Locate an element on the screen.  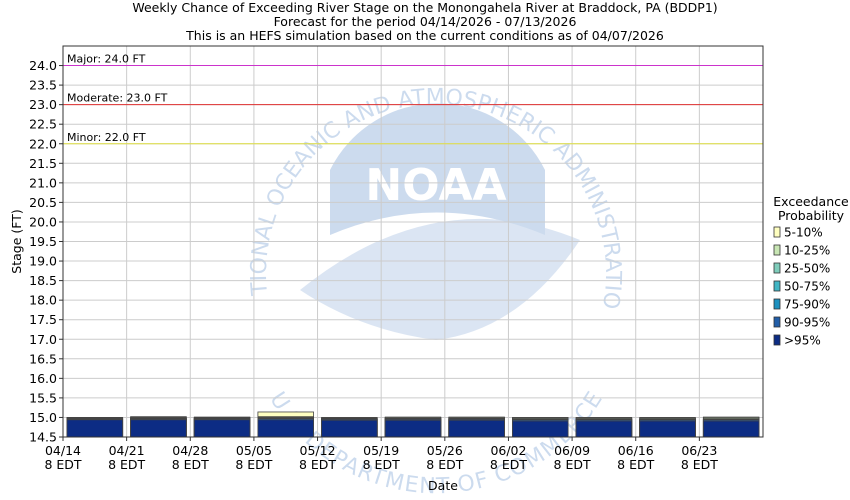
x-tick-label: 04/21 is located at coordinates (127, 450).